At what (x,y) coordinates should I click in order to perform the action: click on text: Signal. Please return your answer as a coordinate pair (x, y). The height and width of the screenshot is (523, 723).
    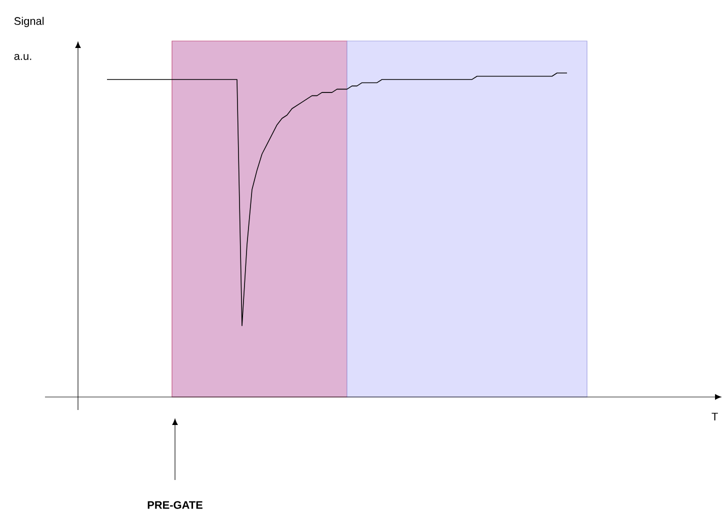
    Looking at the image, I should click on (29, 22).